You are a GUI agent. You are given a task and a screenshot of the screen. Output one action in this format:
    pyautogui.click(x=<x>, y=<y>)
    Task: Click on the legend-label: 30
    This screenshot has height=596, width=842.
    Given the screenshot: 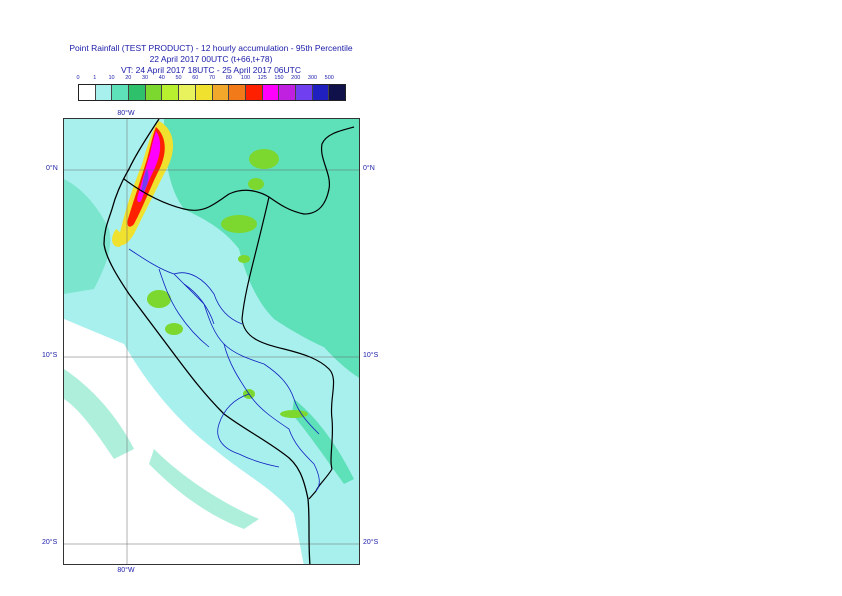 What is the action you would take?
    pyautogui.click(x=145, y=78)
    